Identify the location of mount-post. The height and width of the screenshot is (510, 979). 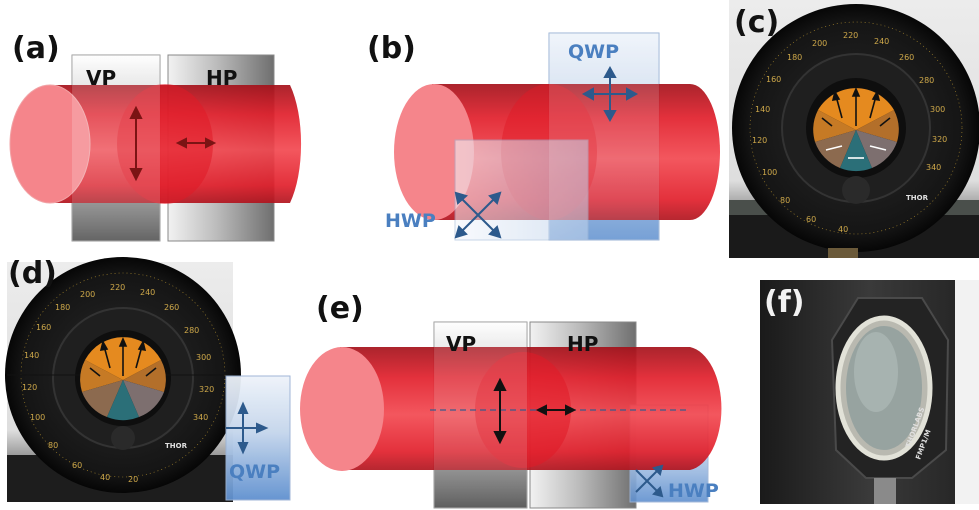
(885, 491).